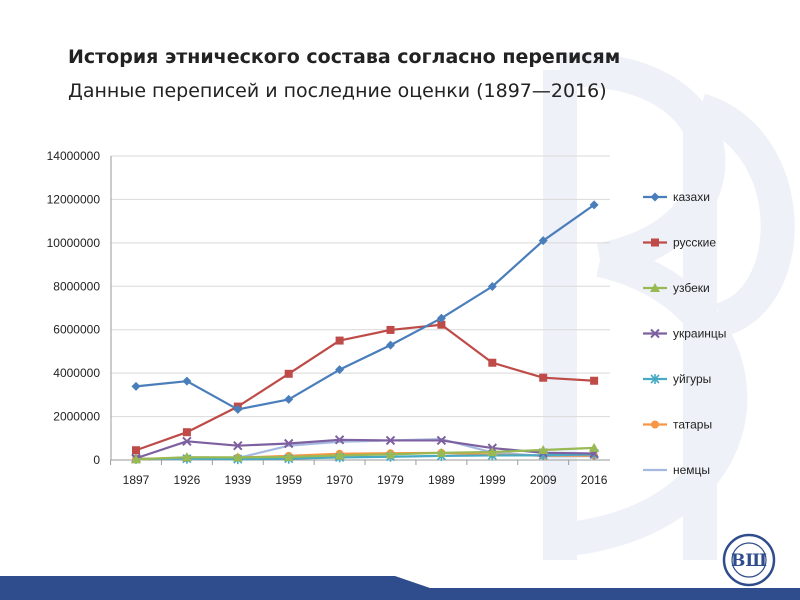 The image size is (800, 600). Describe the element at coordinates (76, 286) in the screenshot. I see `y-tick-label: 8000000` at that location.